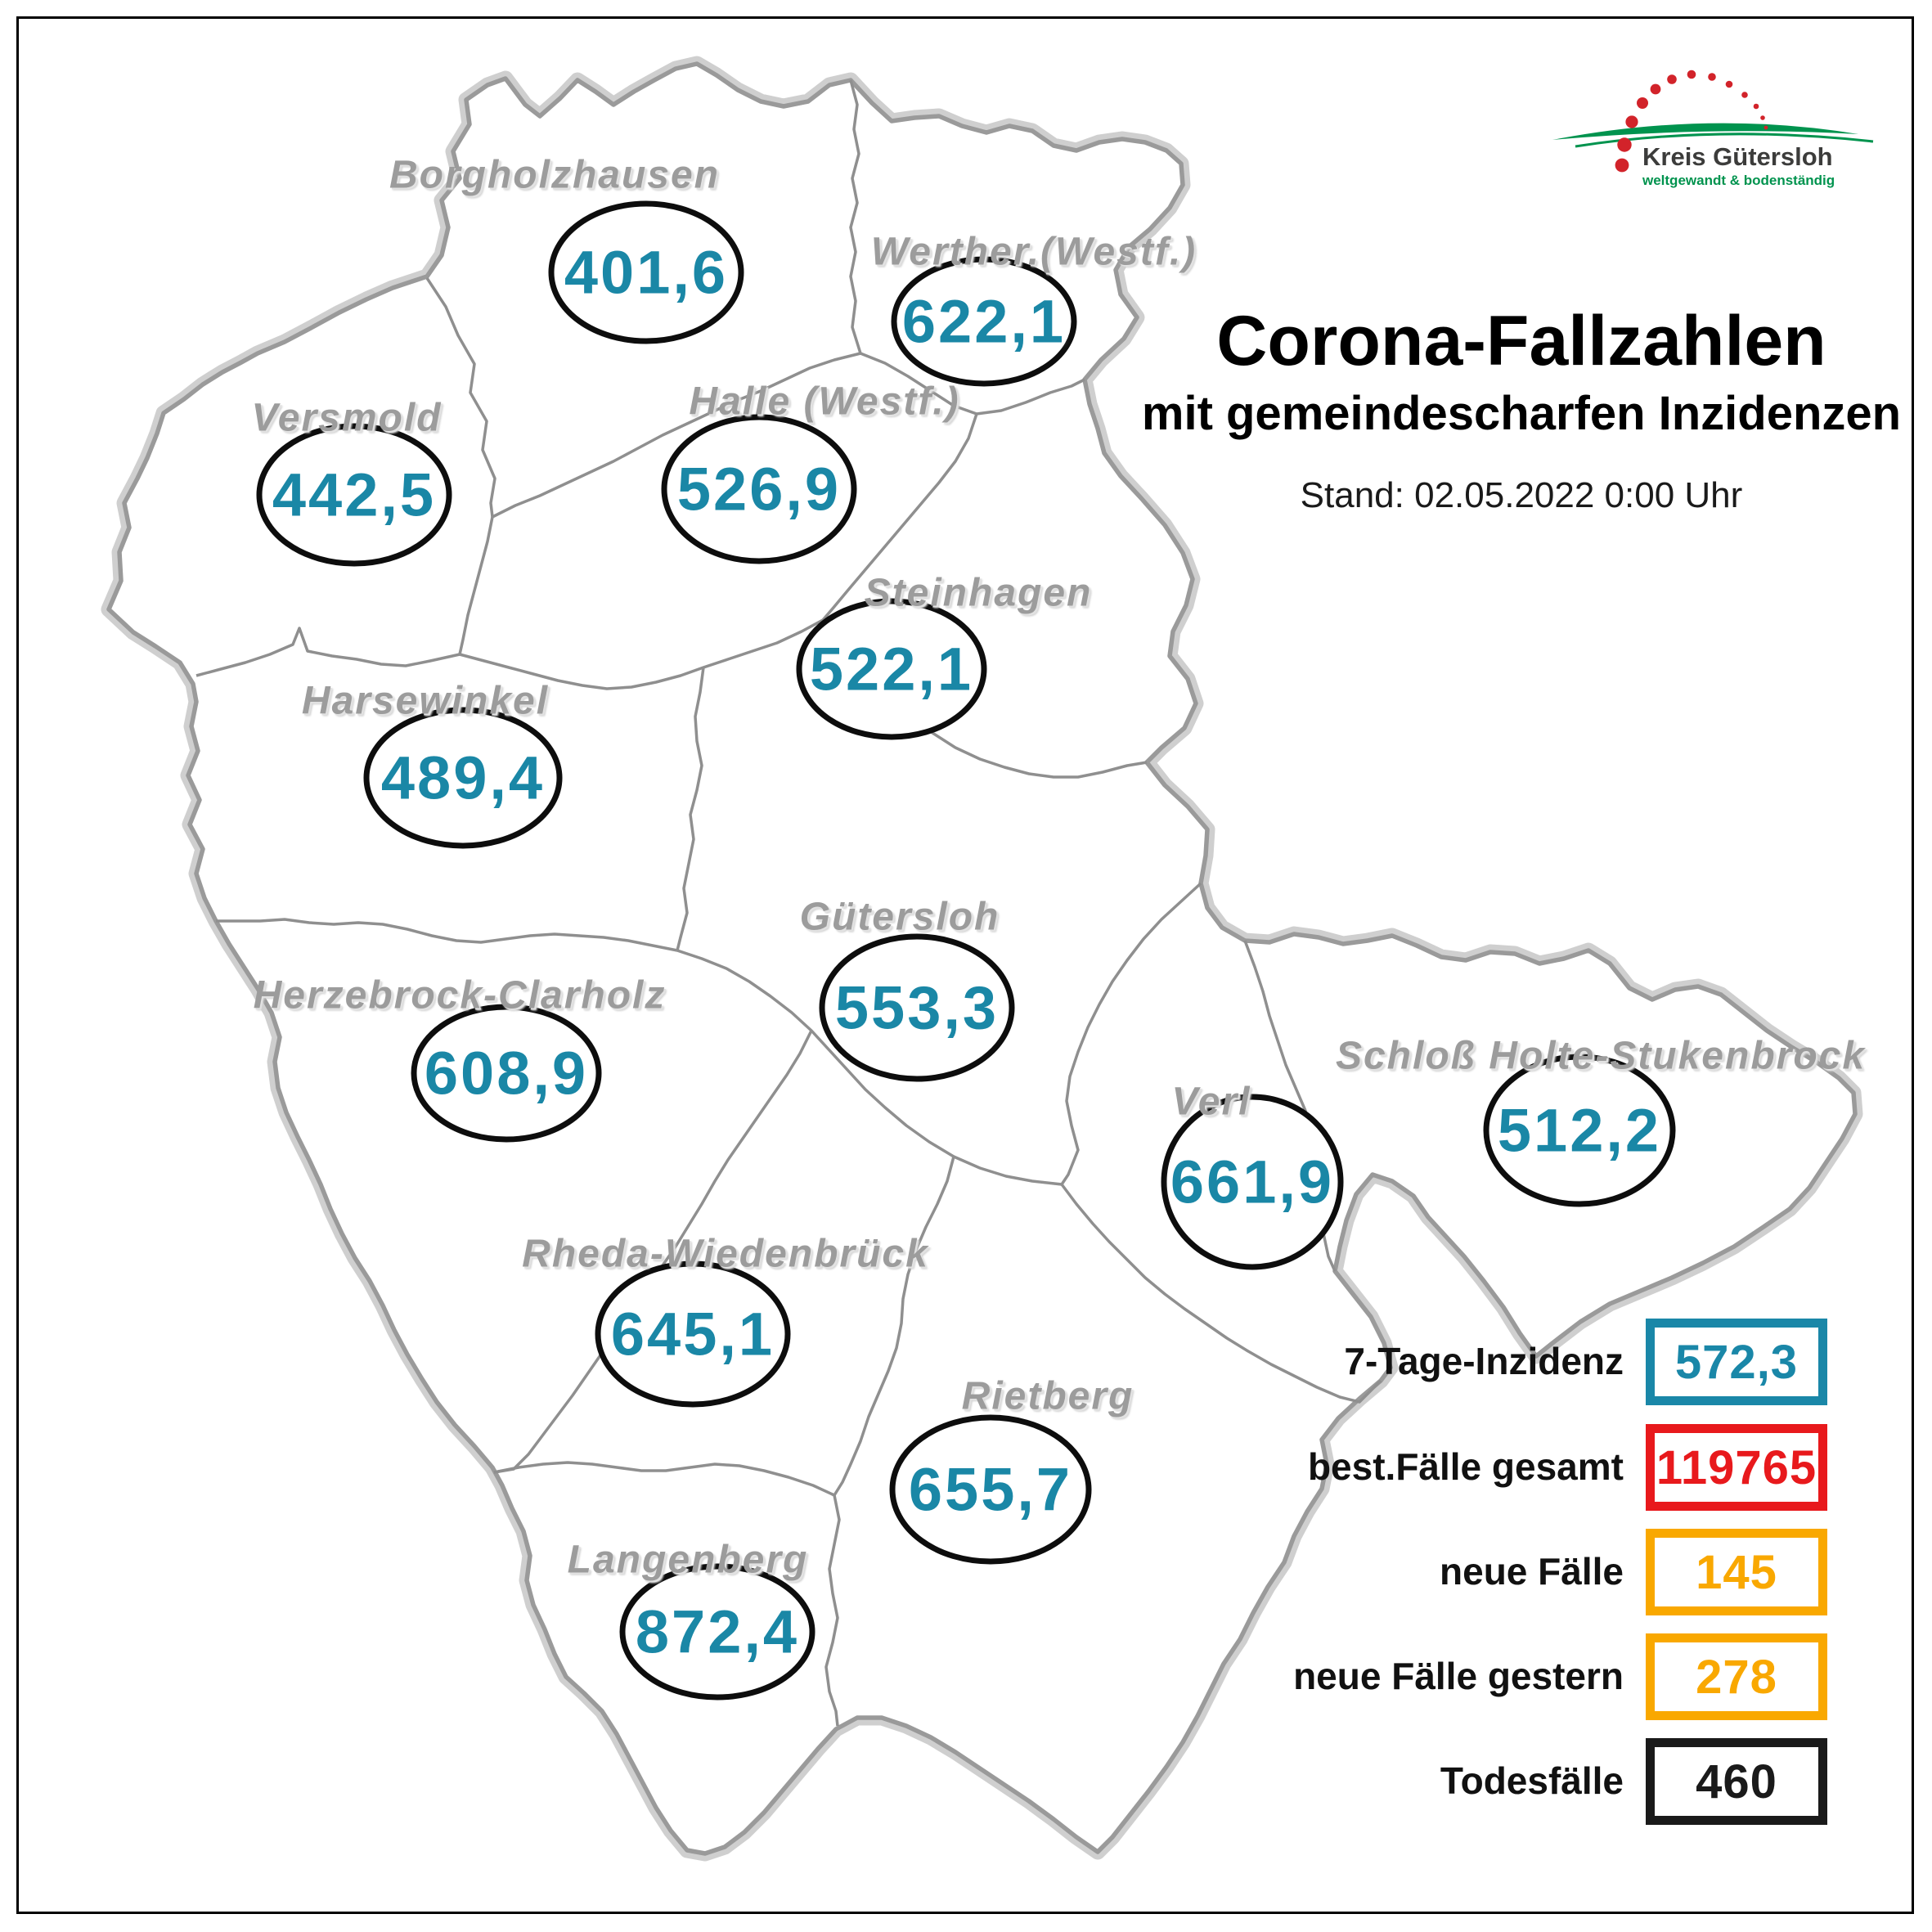  Describe the element at coordinates (555, 175) in the screenshot. I see `municipality-label-borgholzhausen: Borgholzhausen` at that location.